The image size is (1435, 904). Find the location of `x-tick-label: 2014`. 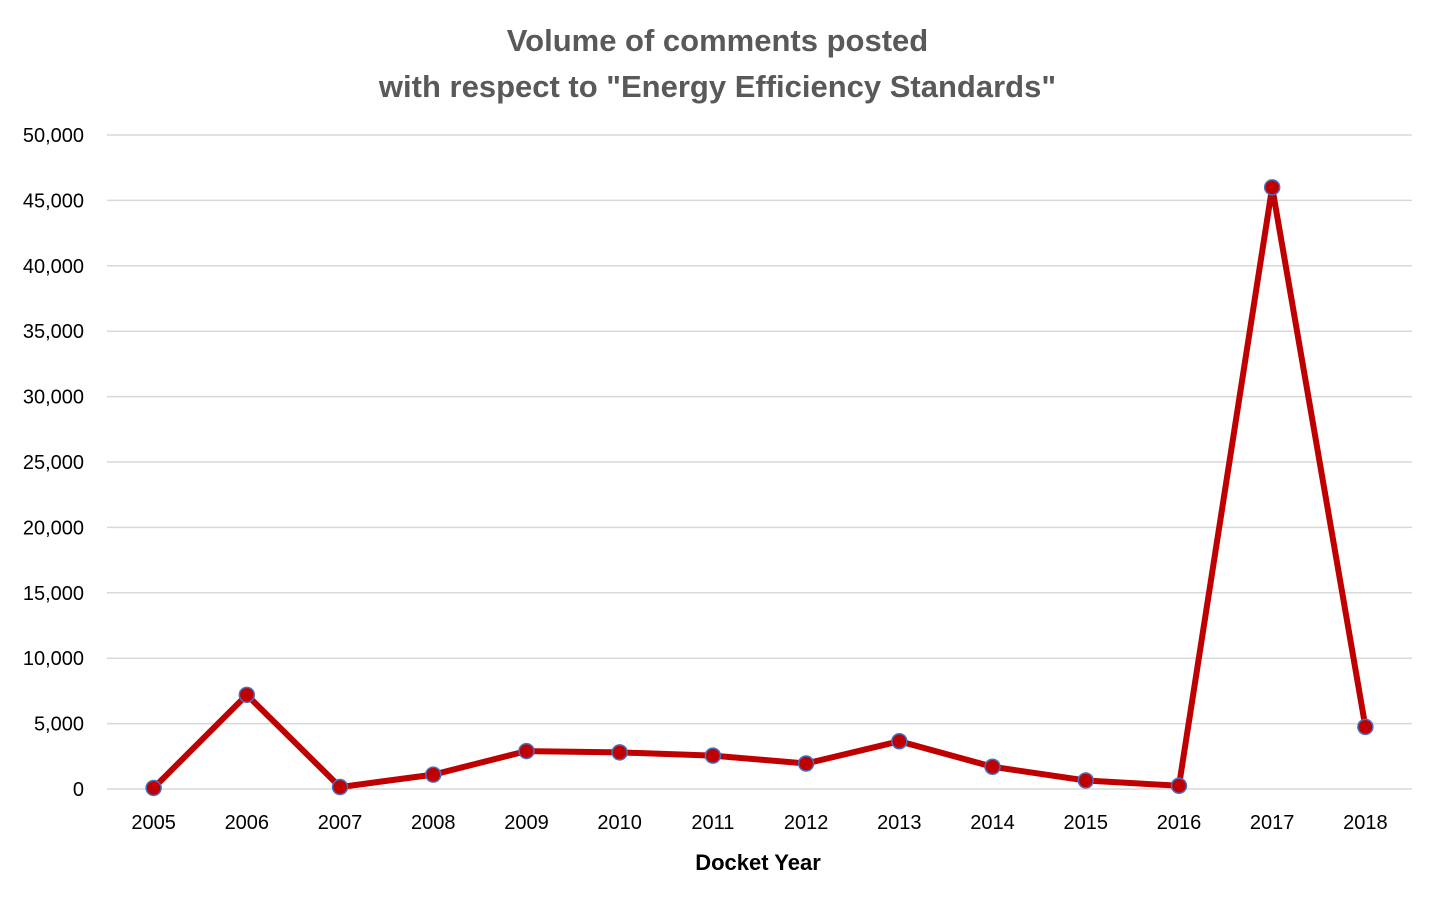

x-tick-label: 2014 is located at coordinates (992, 823).